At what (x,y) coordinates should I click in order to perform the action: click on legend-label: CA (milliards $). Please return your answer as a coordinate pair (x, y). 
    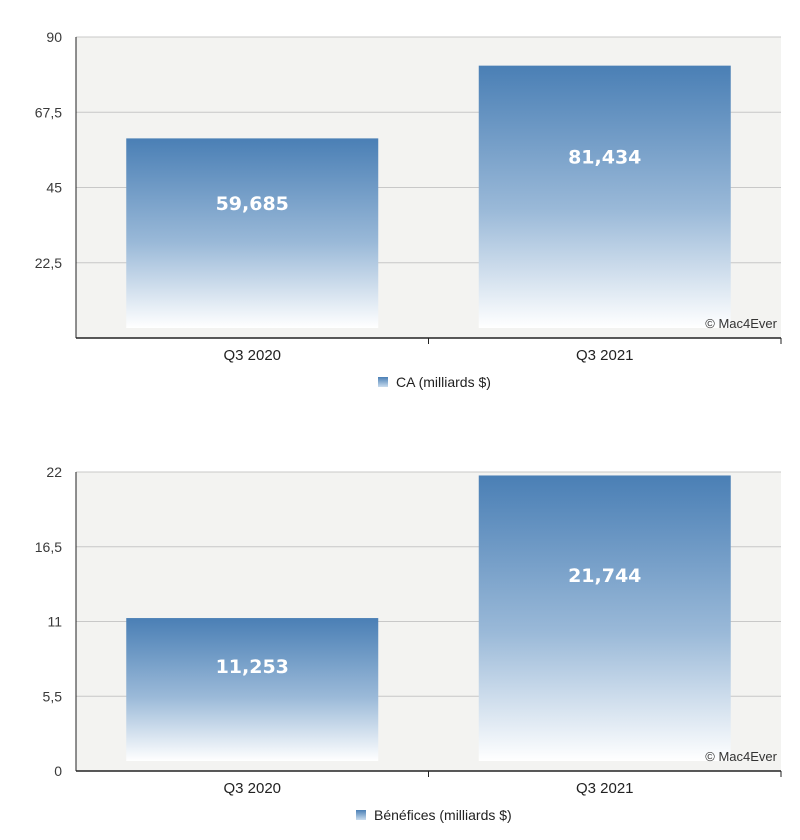
    Looking at the image, I should click on (443, 382).